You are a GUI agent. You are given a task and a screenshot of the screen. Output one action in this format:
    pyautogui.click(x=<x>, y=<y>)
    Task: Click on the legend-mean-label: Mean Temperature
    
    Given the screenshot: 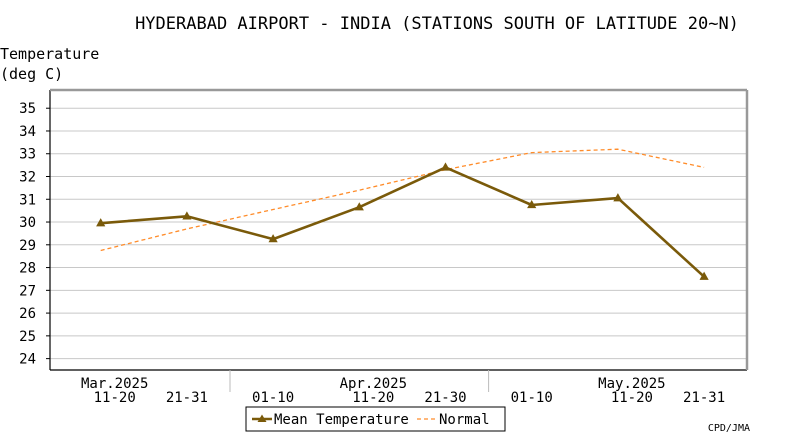 What is the action you would take?
    pyautogui.click(x=341, y=420)
    